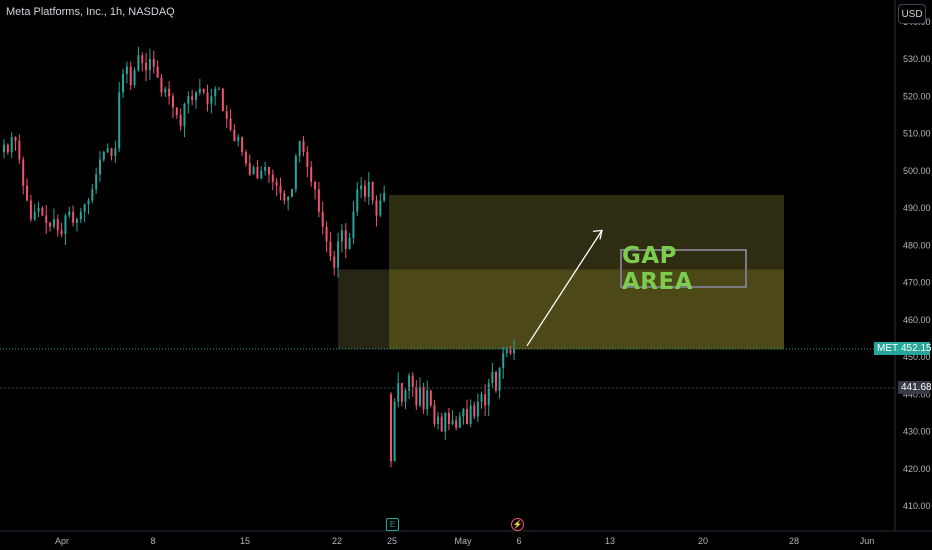 The height and width of the screenshot is (550, 932). What do you see at coordinates (517, 524) in the screenshot?
I see `dividend-icon: ⚡` at bounding box center [517, 524].